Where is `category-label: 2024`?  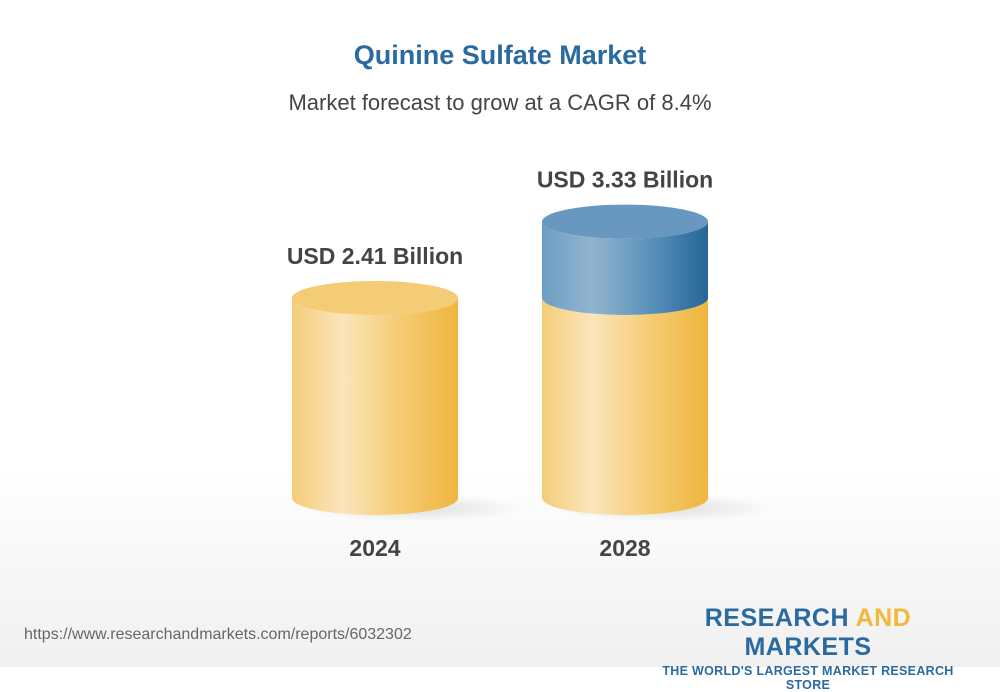
category-label: 2024 is located at coordinates (374, 548).